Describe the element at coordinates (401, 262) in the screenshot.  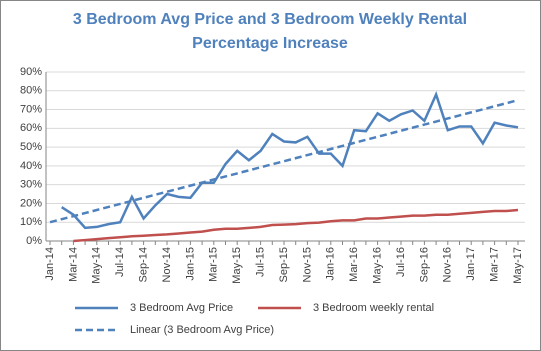
I see `x-tick-label: Jul-16` at that location.